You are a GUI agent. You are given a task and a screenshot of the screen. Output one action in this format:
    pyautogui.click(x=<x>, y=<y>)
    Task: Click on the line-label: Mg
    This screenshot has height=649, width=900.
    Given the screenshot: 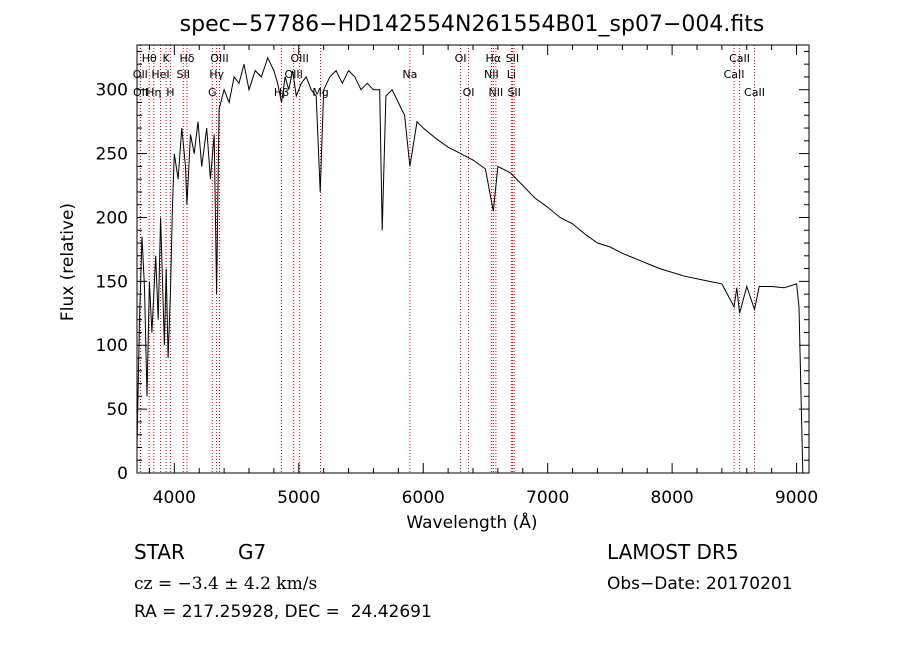 What is the action you would take?
    pyautogui.click(x=320, y=92)
    